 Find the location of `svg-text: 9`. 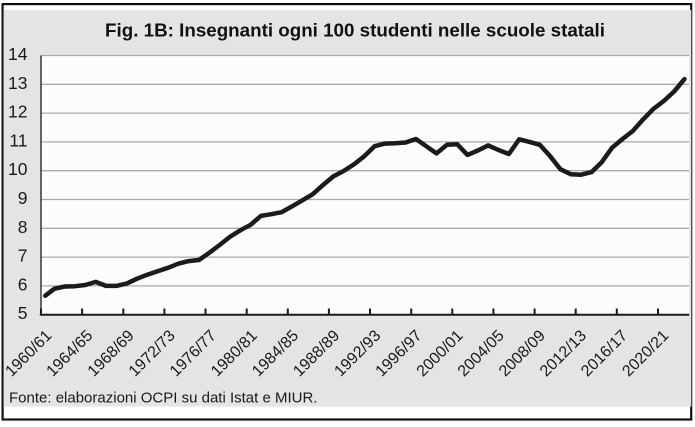

svg-text: 9 is located at coordinates (23, 198).